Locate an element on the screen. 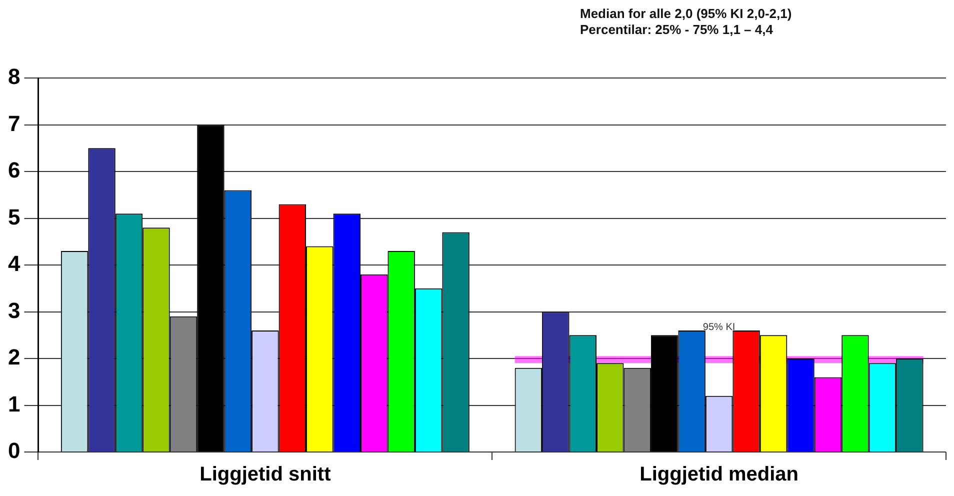 This screenshot has height=496, width=954. y-tick-label: 0 is located at coordinates (14, 451).